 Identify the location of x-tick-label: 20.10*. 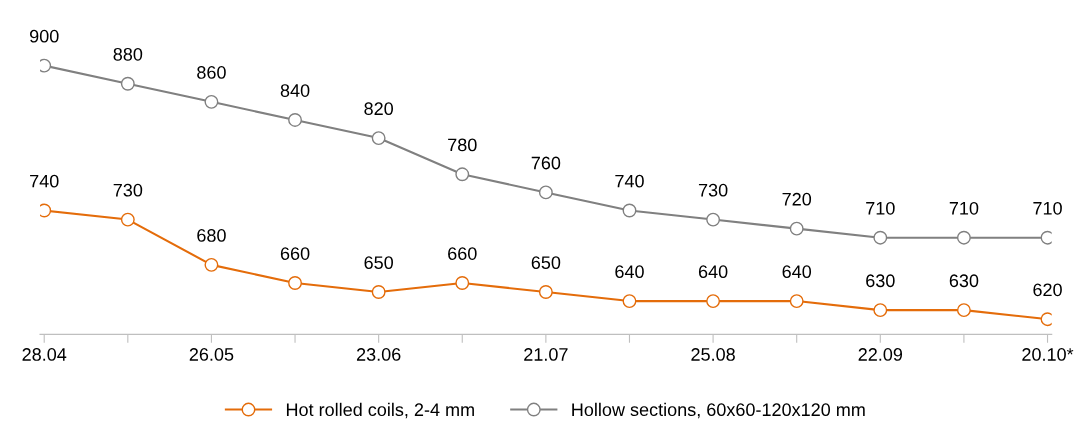
(1048, 354).